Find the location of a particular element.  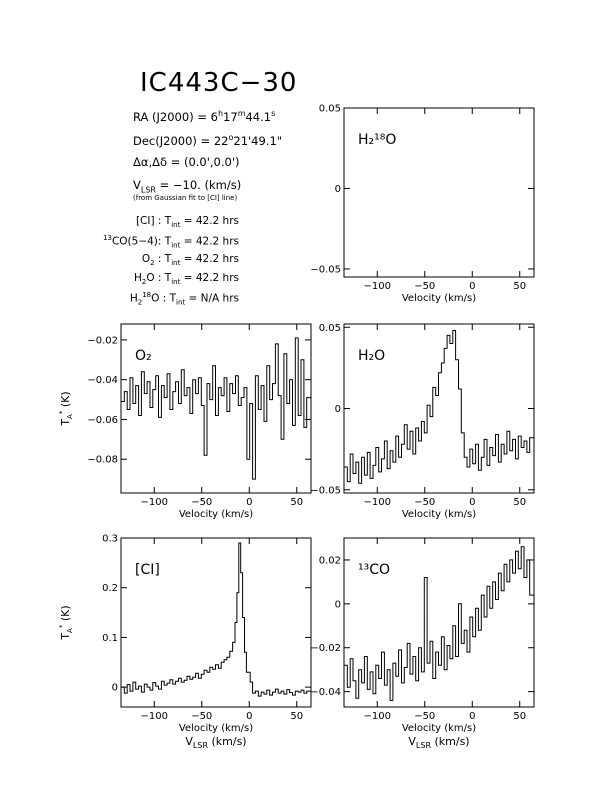

ra-line: RA (J2000) = 6h17m44.1s is located at coordinates (204, 116).